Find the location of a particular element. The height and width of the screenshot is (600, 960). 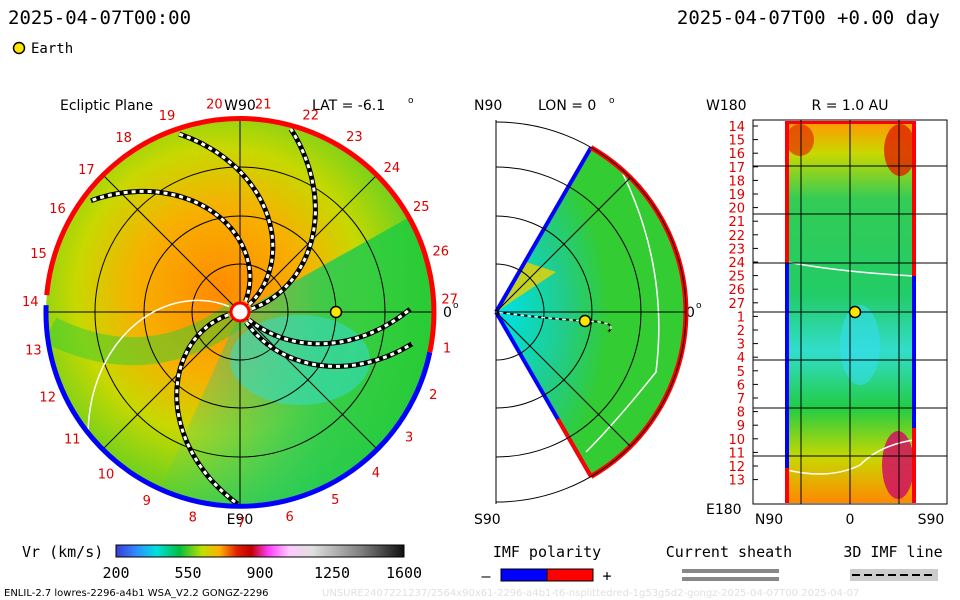

colorbar-label: Vr (km/s) is located at coordinates (62, 552).